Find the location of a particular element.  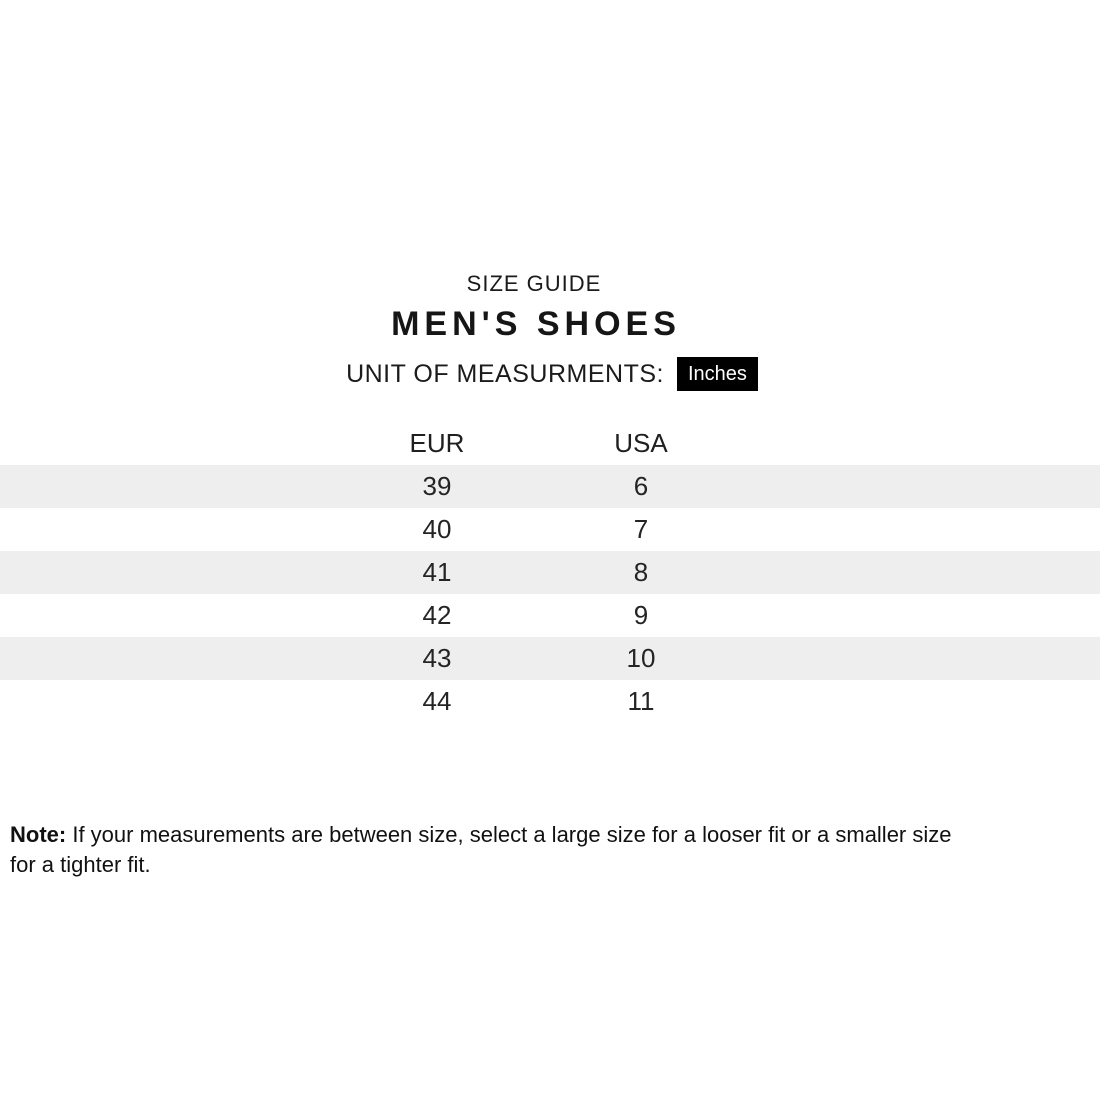

column-header-usa: USA is located at coordinates (641, 442).